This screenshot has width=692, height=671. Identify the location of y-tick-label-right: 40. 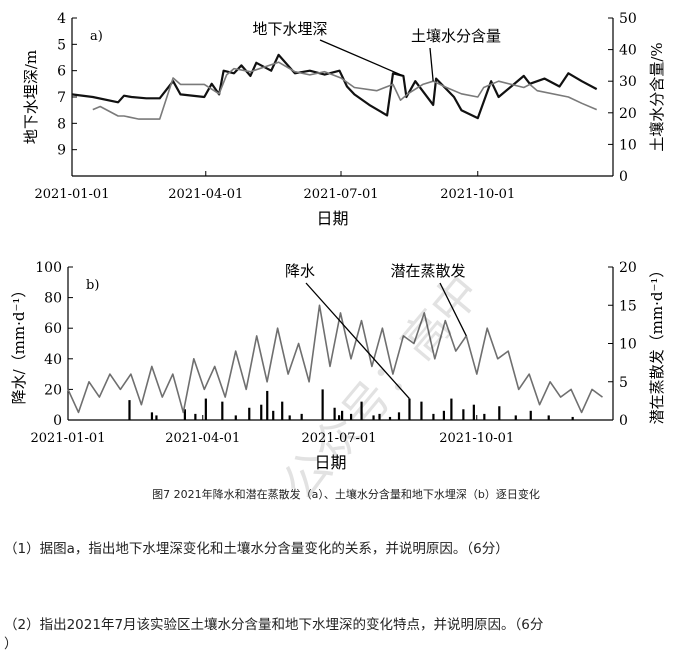
(628, 51).